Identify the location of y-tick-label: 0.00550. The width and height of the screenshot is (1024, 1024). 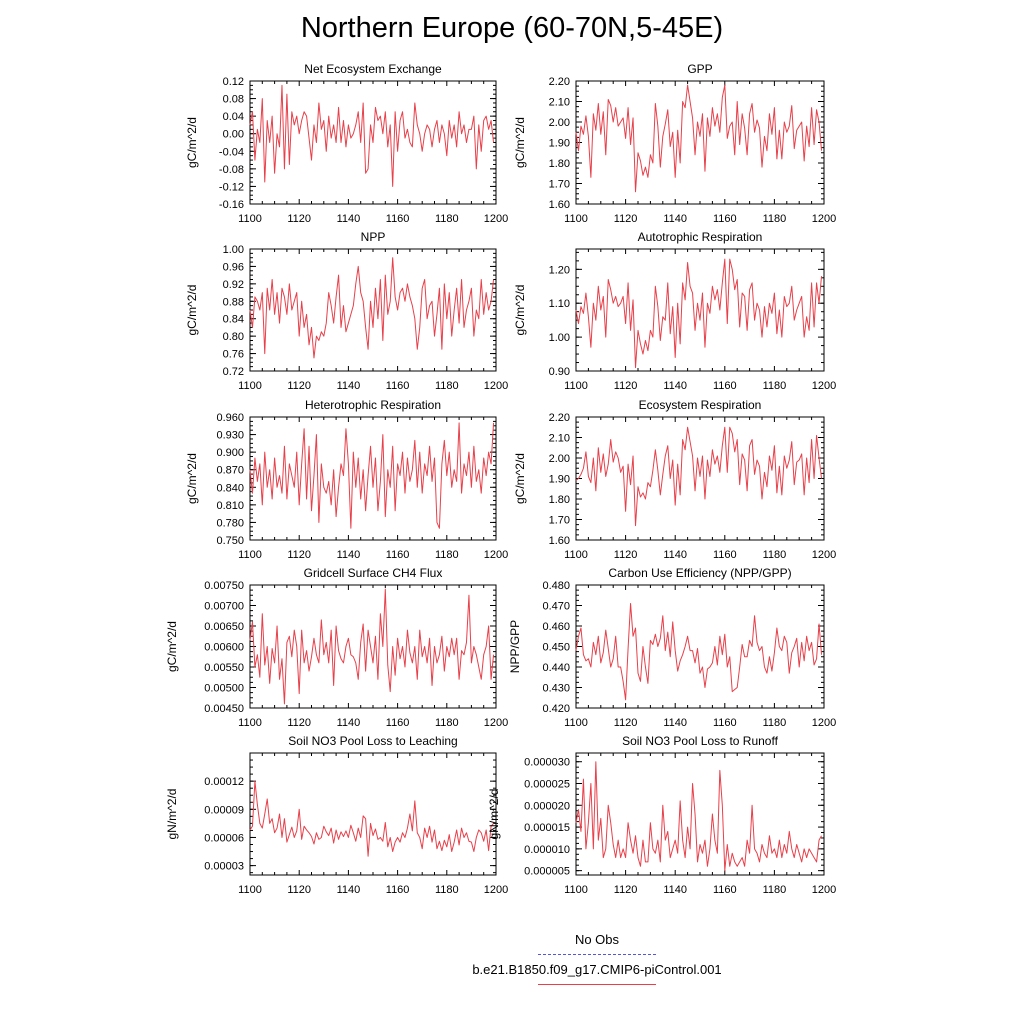
(224, 668).